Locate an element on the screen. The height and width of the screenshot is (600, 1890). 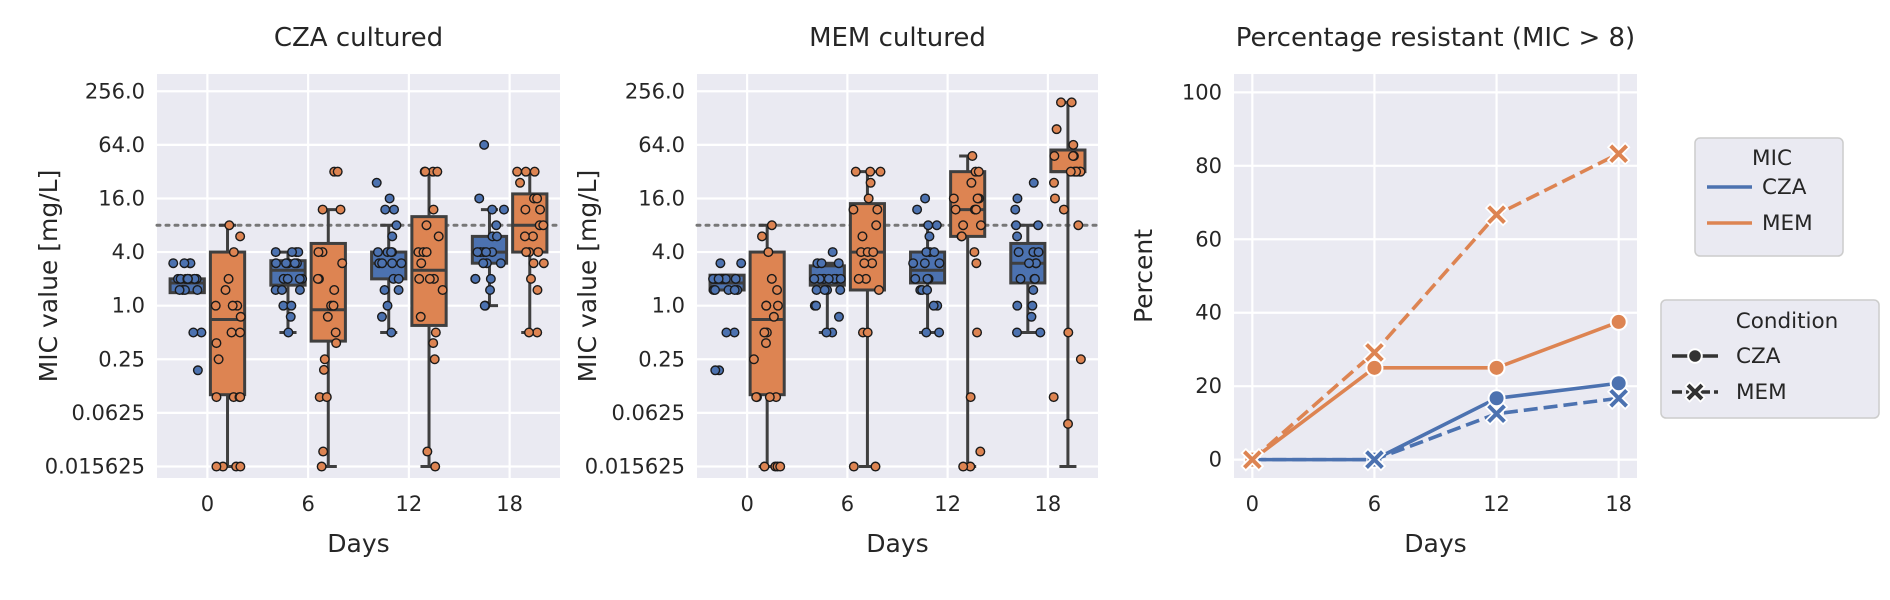
y-tick-label: 0 is located at coordinates (1215, 460).